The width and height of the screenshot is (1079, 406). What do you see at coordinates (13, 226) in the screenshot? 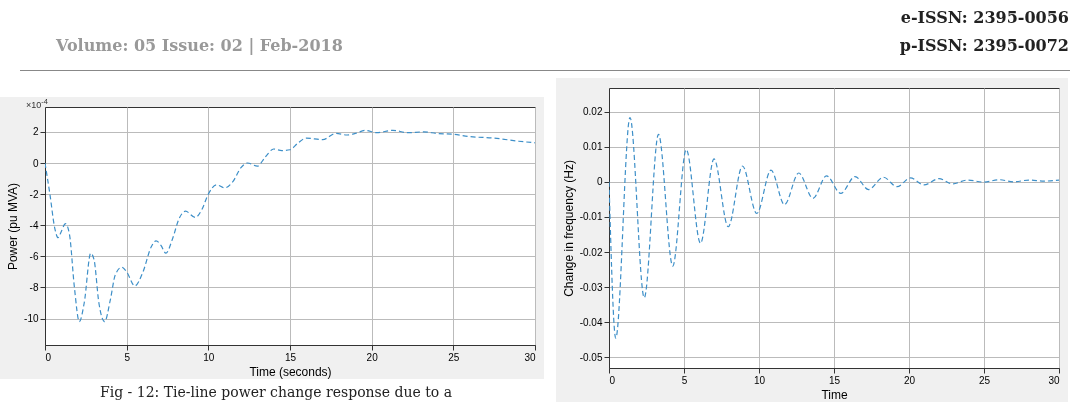
I see `y-axis-title: Power (pu MVA)` at bounding box center [13, 226].